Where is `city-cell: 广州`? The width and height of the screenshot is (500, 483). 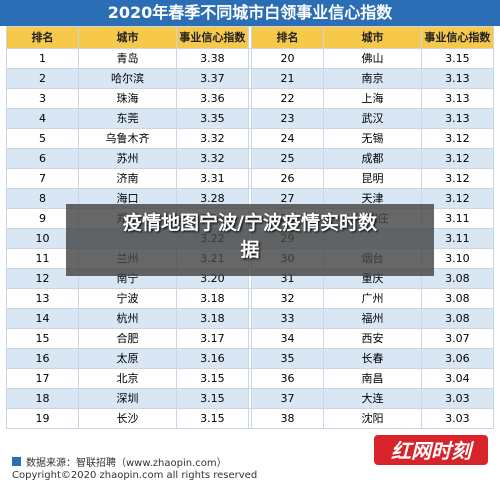 city-cell: 广州 is located at coordinates (372, 298).